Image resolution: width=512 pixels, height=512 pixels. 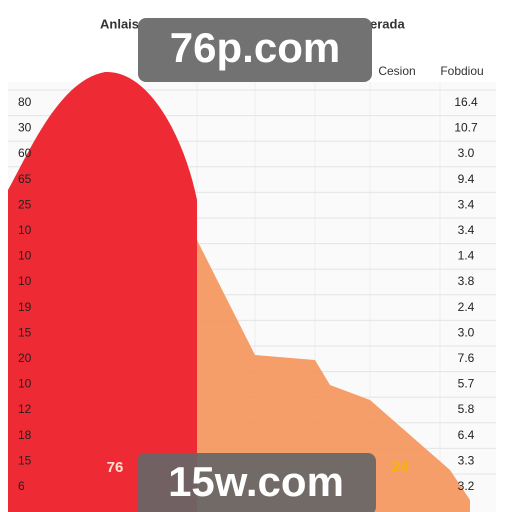 I want to click on row-label: 6, so click(x=21, y=486).